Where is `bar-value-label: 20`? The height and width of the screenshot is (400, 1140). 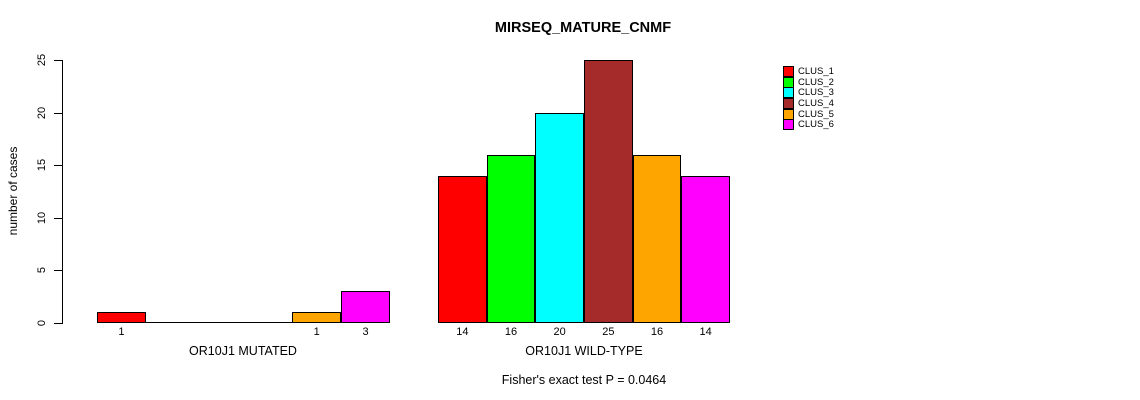
bar-value-label: 20 is located at coordinates (559, 332).